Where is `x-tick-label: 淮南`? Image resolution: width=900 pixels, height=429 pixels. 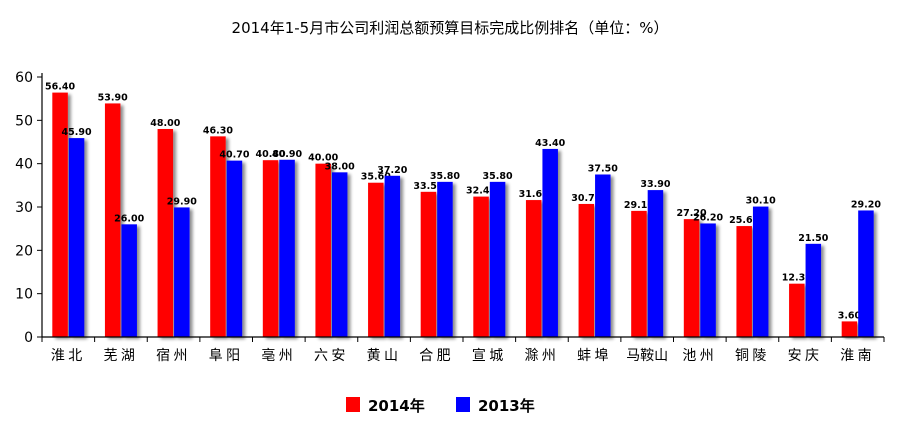 x-tick-label: 淮南 is located at coordinates (857, 356).